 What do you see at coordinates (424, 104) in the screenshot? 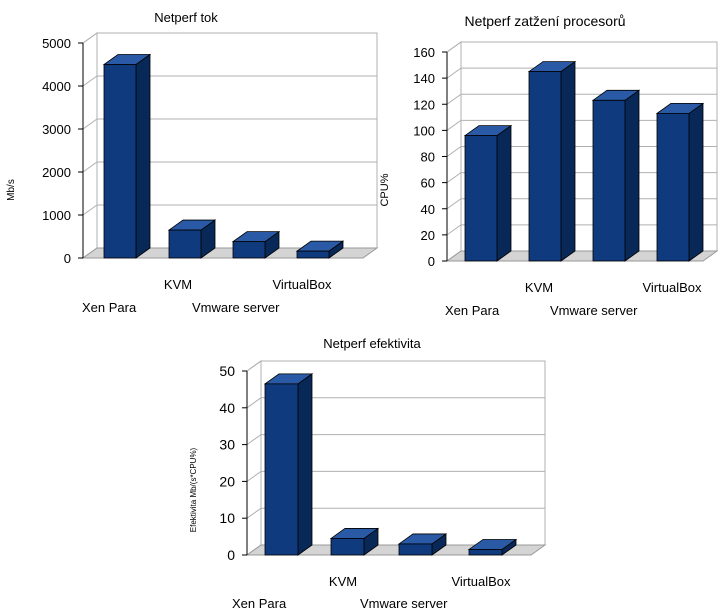
I see `y-tick-label: 120` at bounding box center [424, 104].